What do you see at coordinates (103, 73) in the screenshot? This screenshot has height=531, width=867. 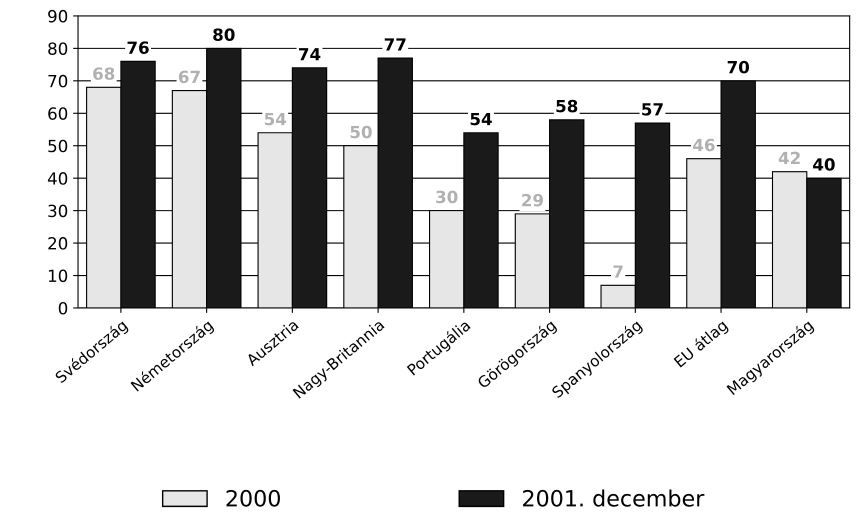 I see `data-label: 68` at bounding box center [103, 73].